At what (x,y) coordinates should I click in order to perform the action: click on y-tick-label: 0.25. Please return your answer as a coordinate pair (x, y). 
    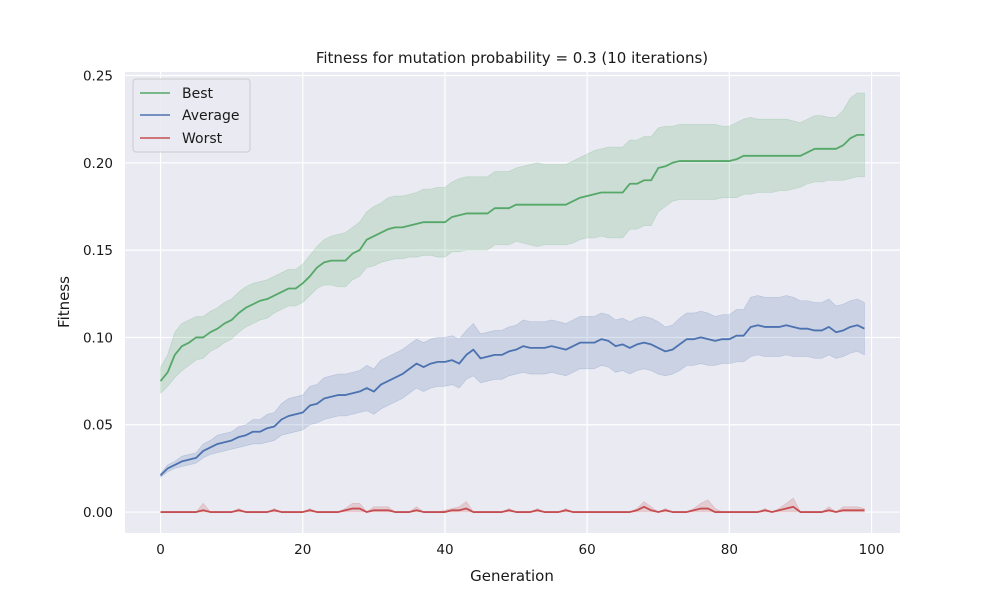
    Looking at the image, I should click on (98, 76).